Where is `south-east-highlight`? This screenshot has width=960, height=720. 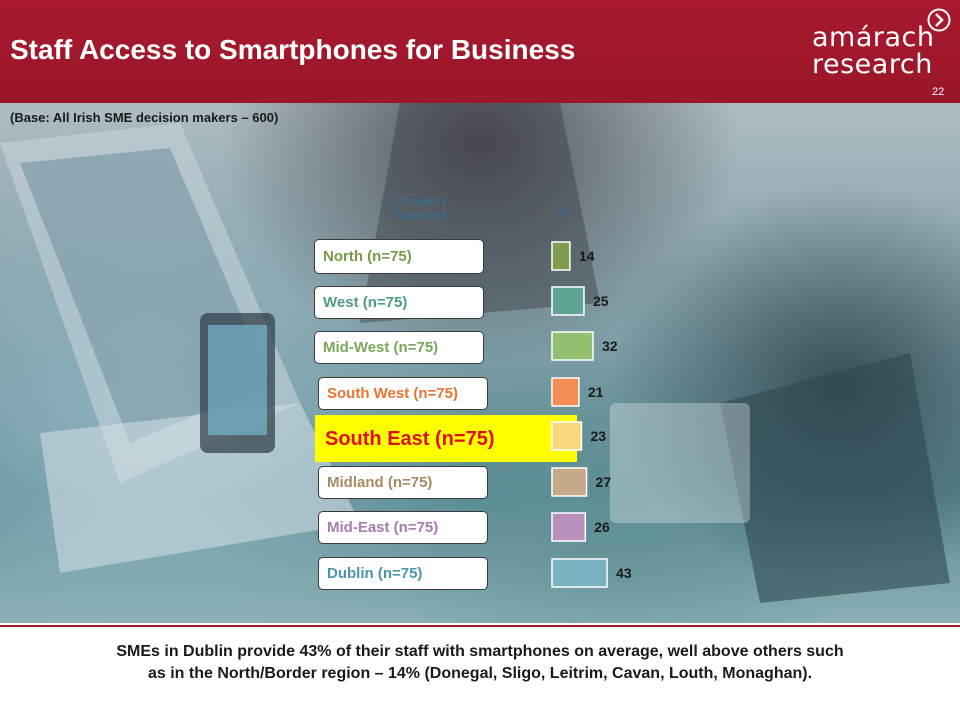 south-east-highlight is located at coordinates (446, 438).